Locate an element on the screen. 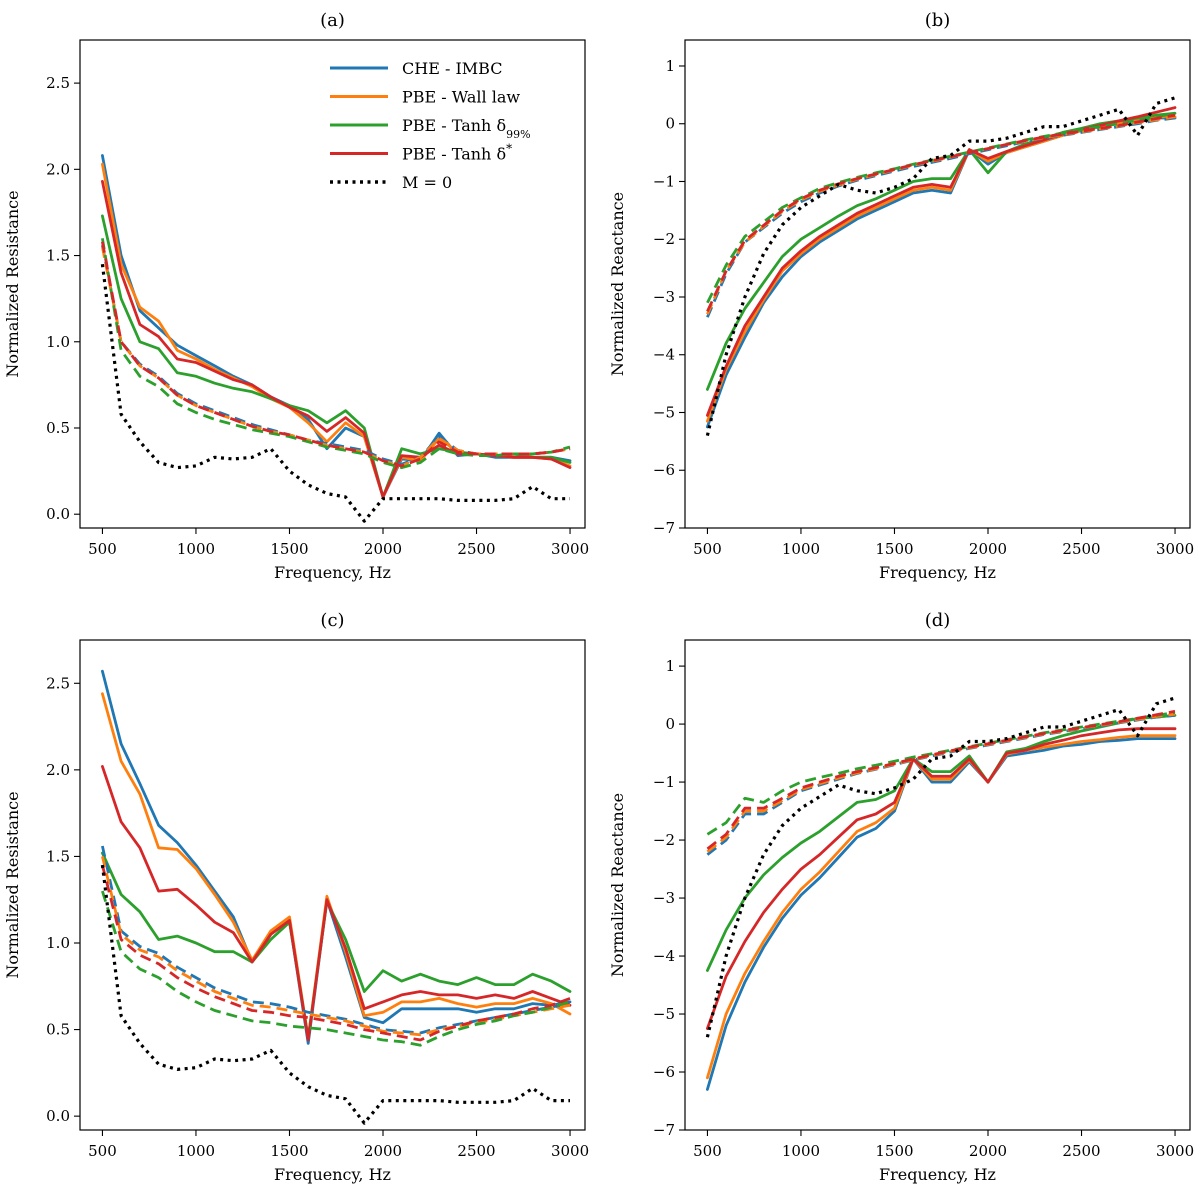 The image size is (1200, 1200). legend-label: PBE - Wall law is located at coordinates (461, 97).